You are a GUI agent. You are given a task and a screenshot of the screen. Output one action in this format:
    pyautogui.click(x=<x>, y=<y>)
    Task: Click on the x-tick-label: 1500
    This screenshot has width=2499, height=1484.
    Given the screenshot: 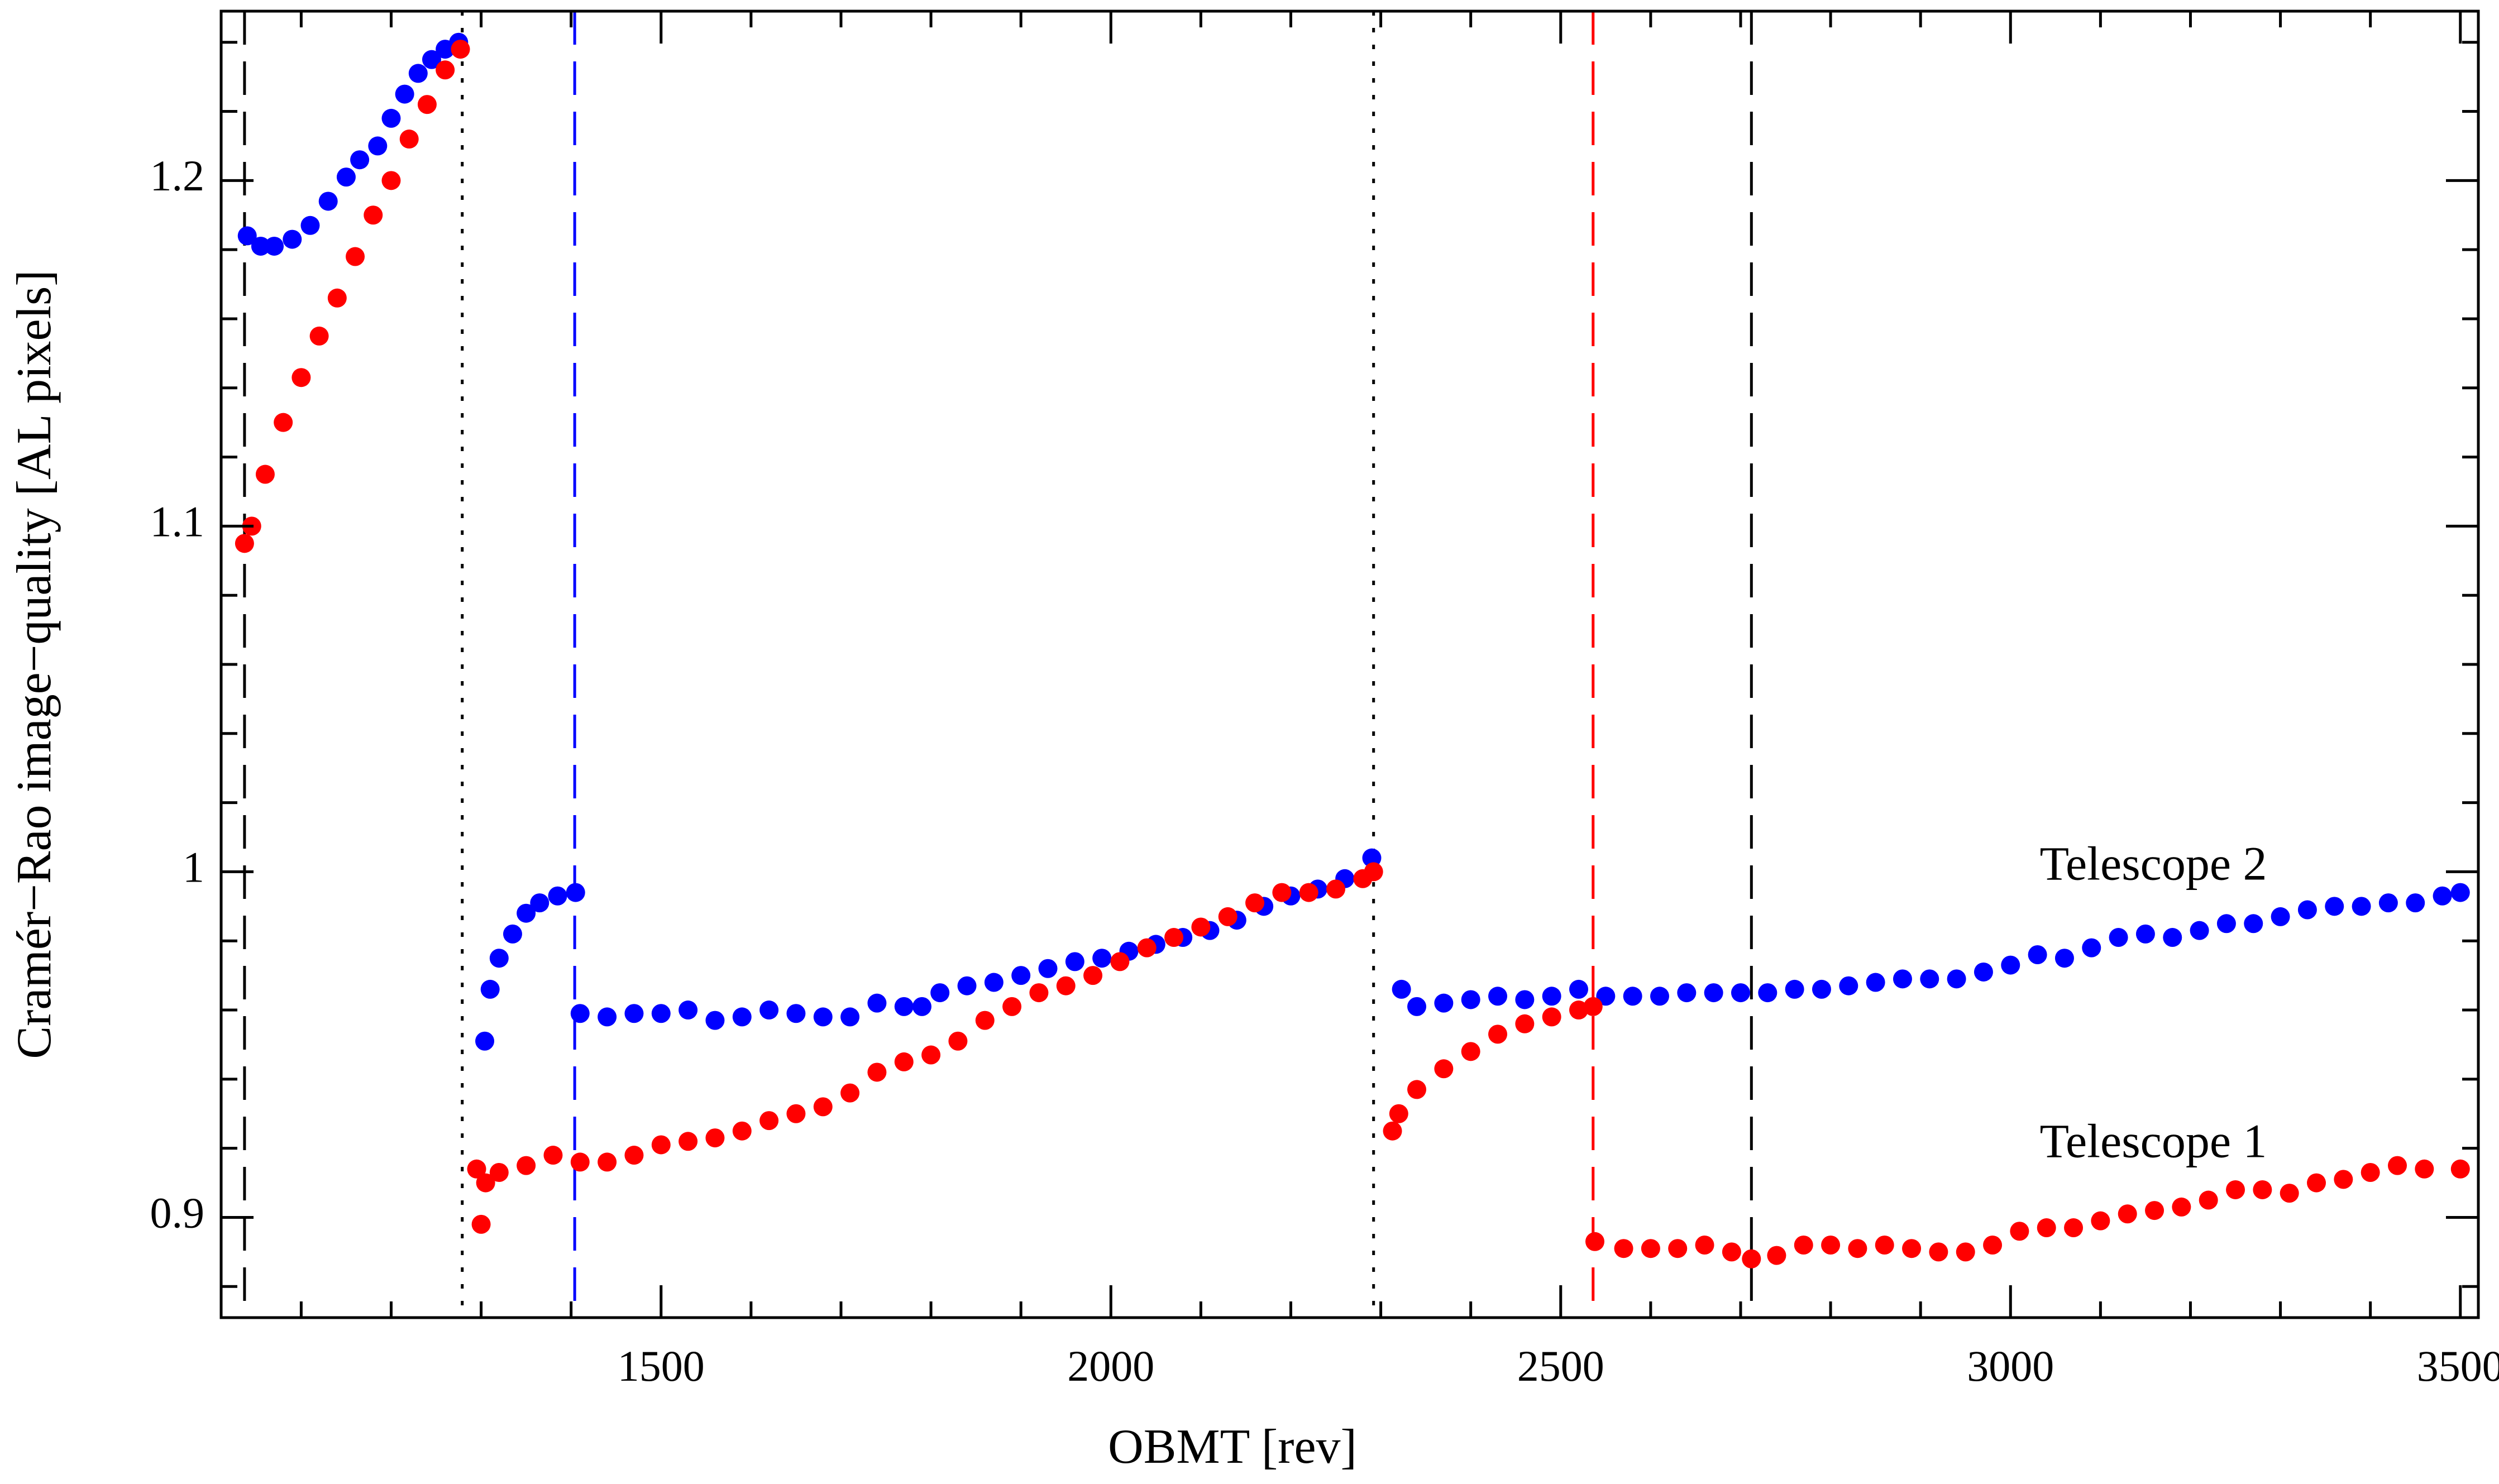 What is the action you would take?
    pyautogui.click(x=661, y=1366)
    